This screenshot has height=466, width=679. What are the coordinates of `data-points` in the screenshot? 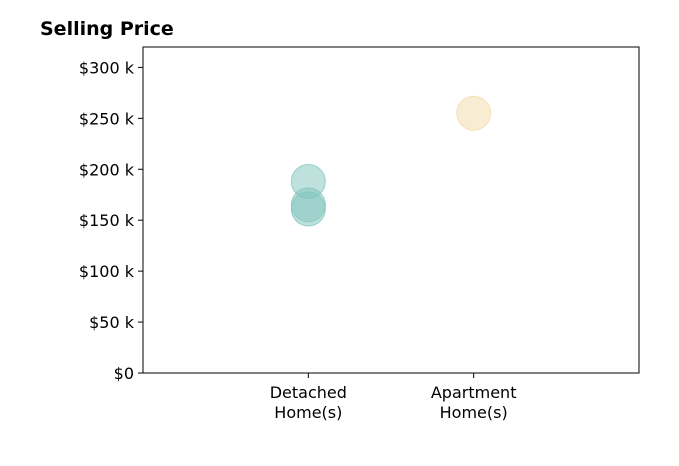 It's located at (391, 161).